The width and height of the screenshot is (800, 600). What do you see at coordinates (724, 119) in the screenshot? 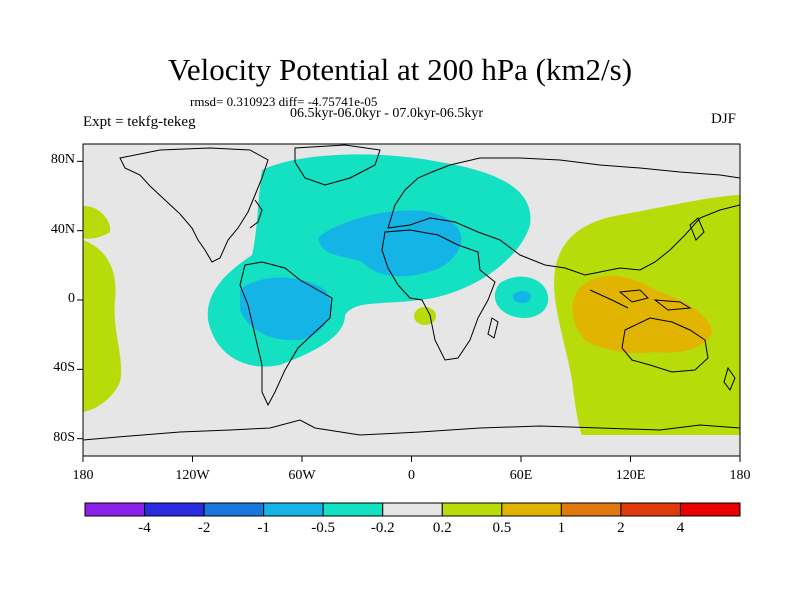
I see `season-label: DJF` at bounding box center [724, 119].